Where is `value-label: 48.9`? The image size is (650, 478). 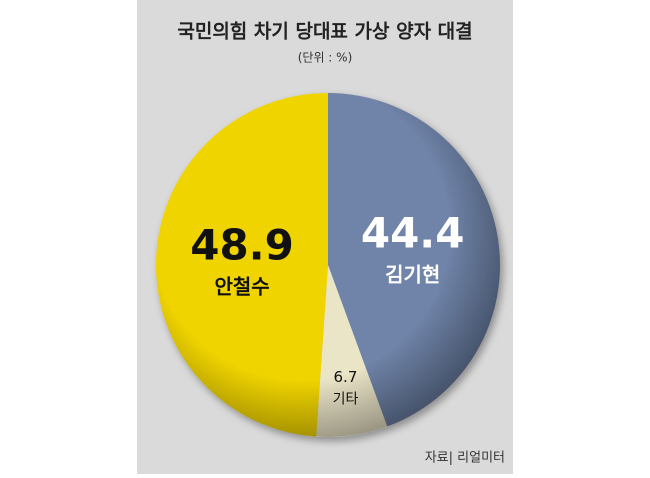
value-label: 48.9 is located at coordinates (242, 245).